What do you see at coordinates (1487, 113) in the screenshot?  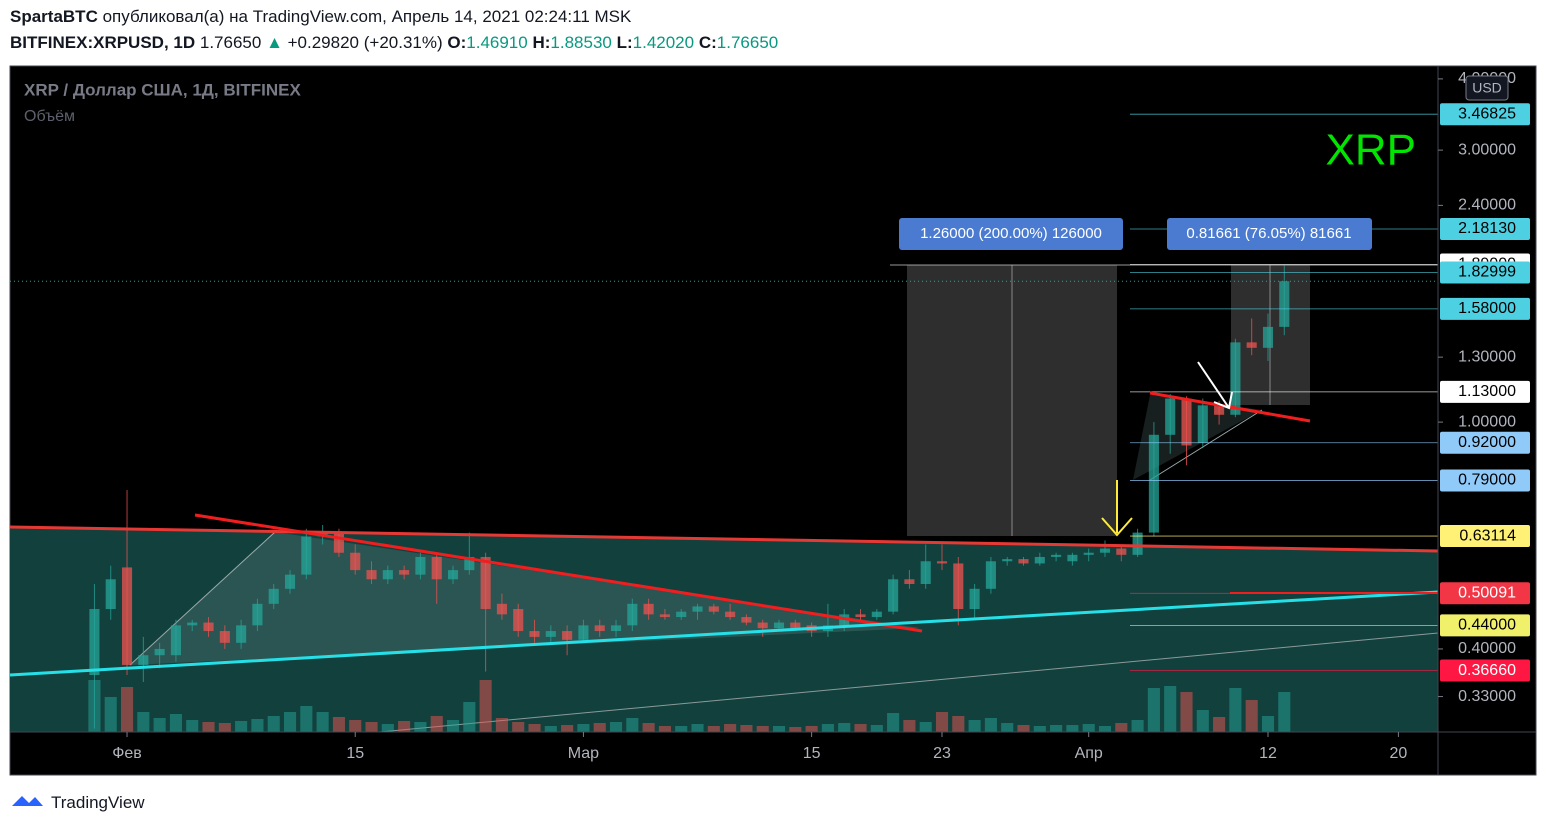 I see `price-label: 3.46825` at bounding box center [1487, 113].